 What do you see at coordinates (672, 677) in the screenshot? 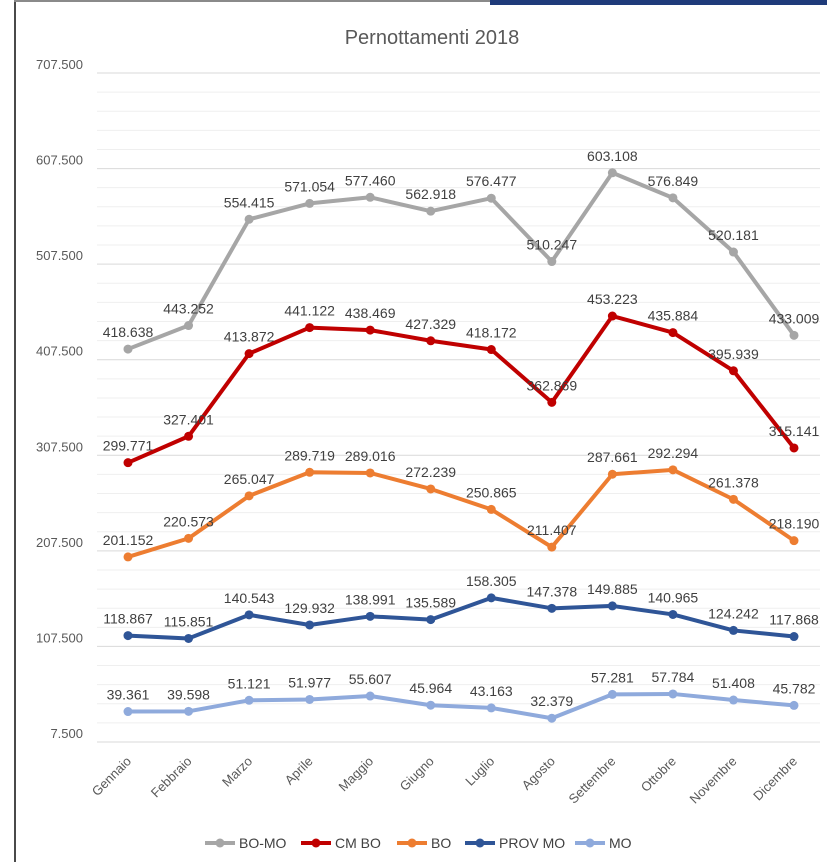
I see `data-label: 57.784` at bounding box center [672, 677].